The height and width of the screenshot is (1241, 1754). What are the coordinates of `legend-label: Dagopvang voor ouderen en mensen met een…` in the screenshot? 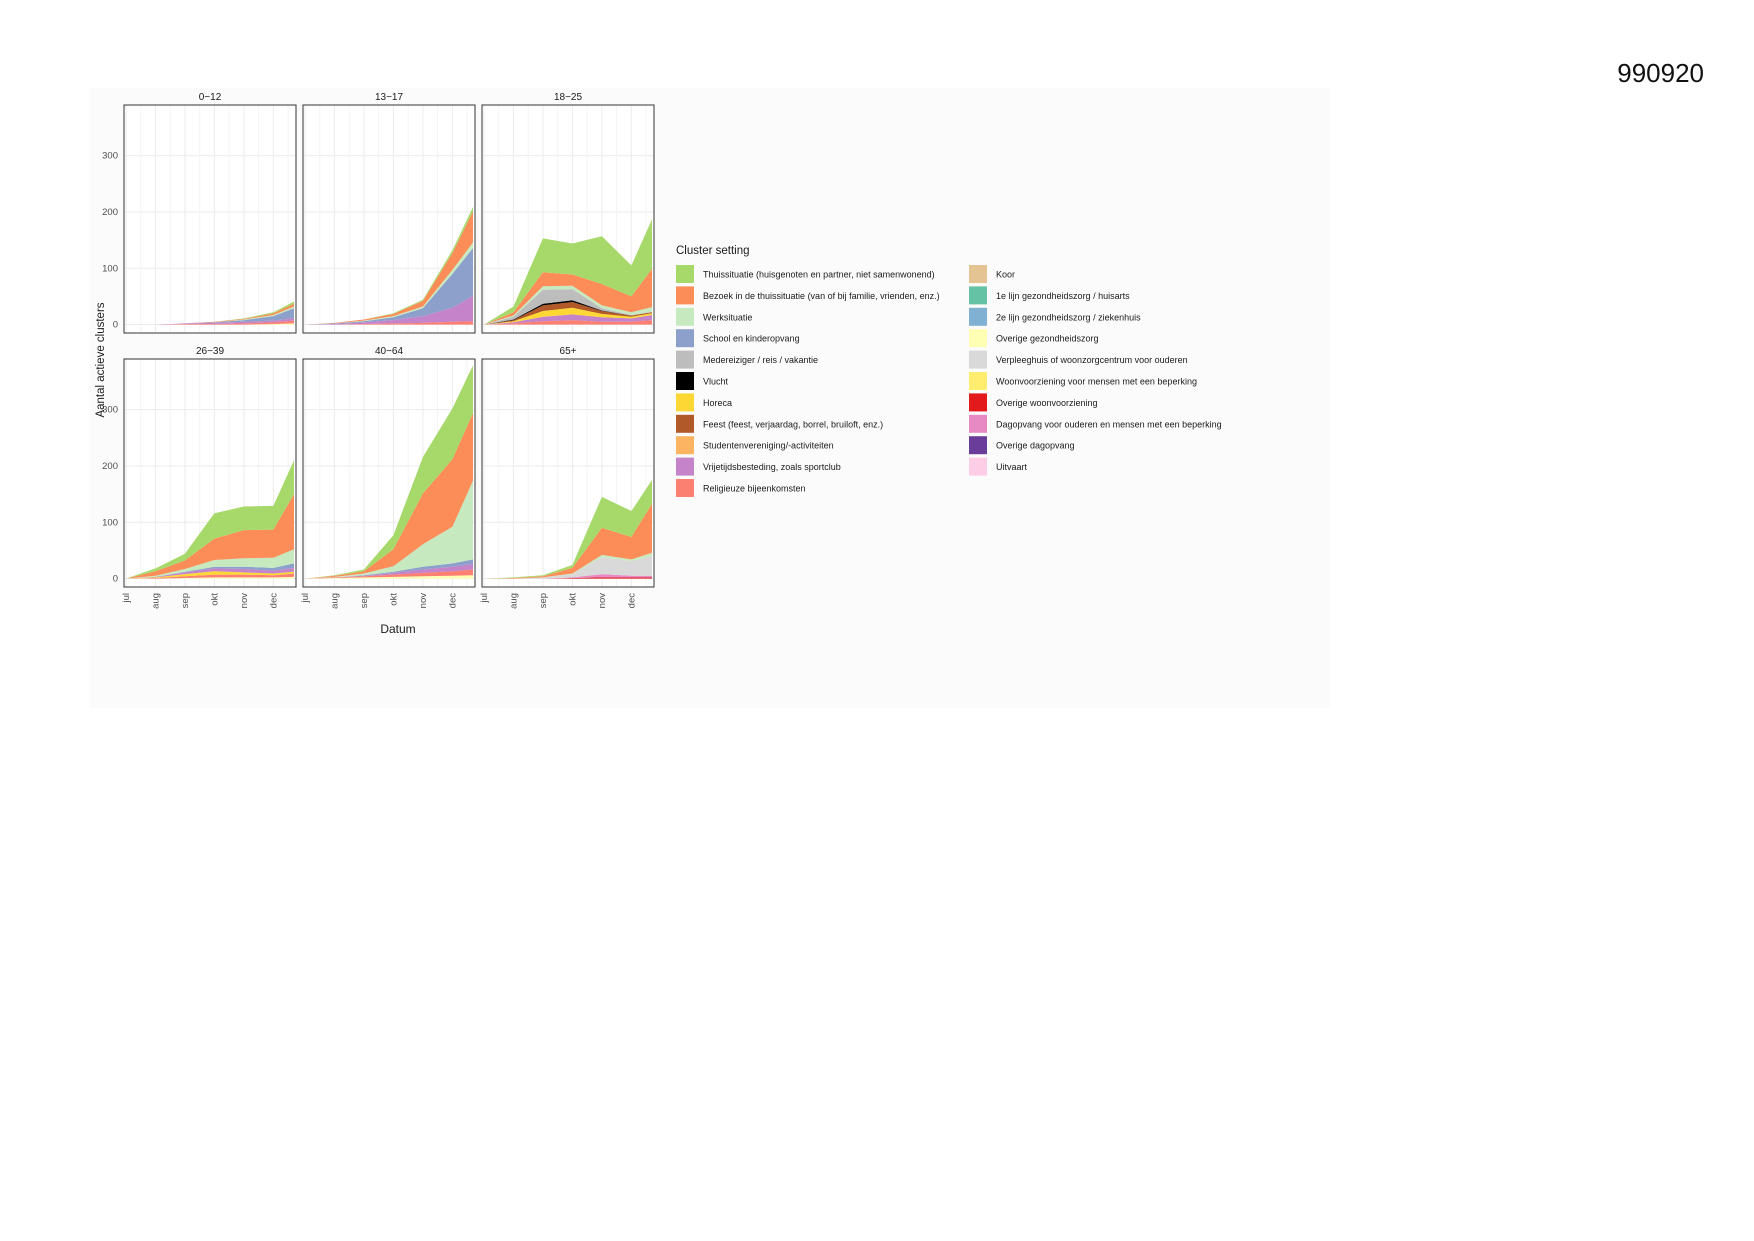 It's located at (1109, 424).